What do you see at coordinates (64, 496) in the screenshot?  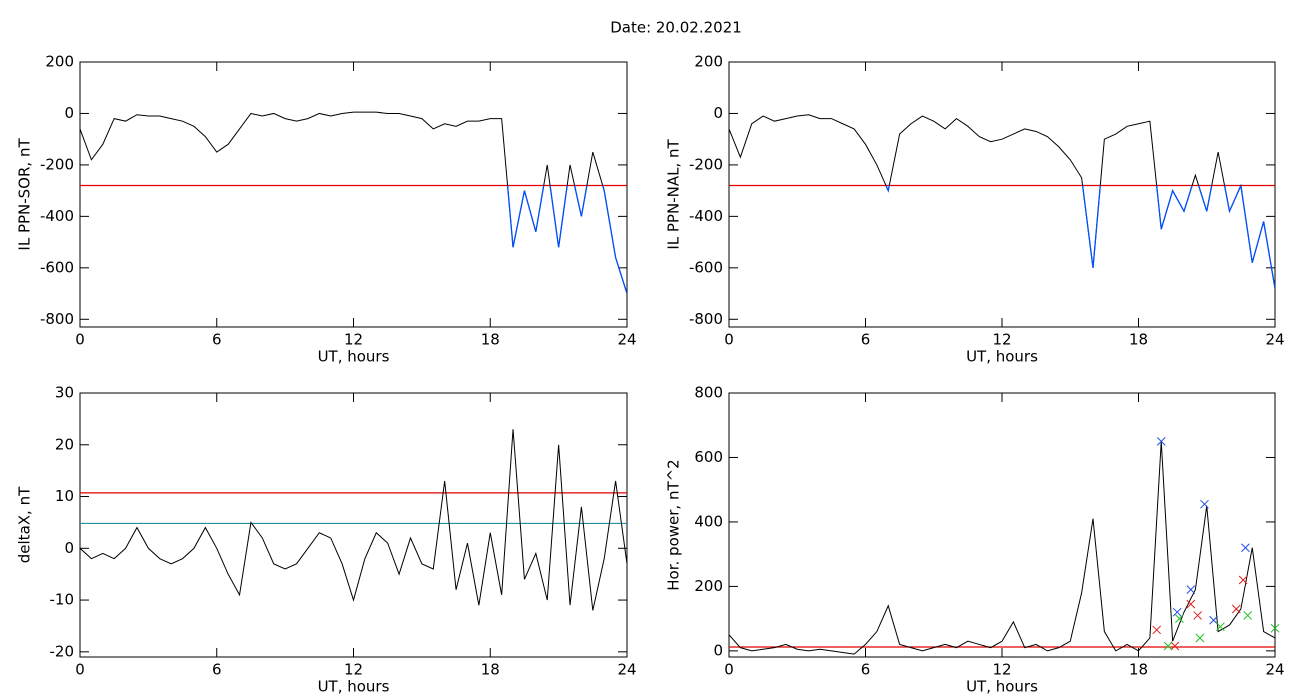 I see `y-tick-label: 10` at bounding box center [64, 496].